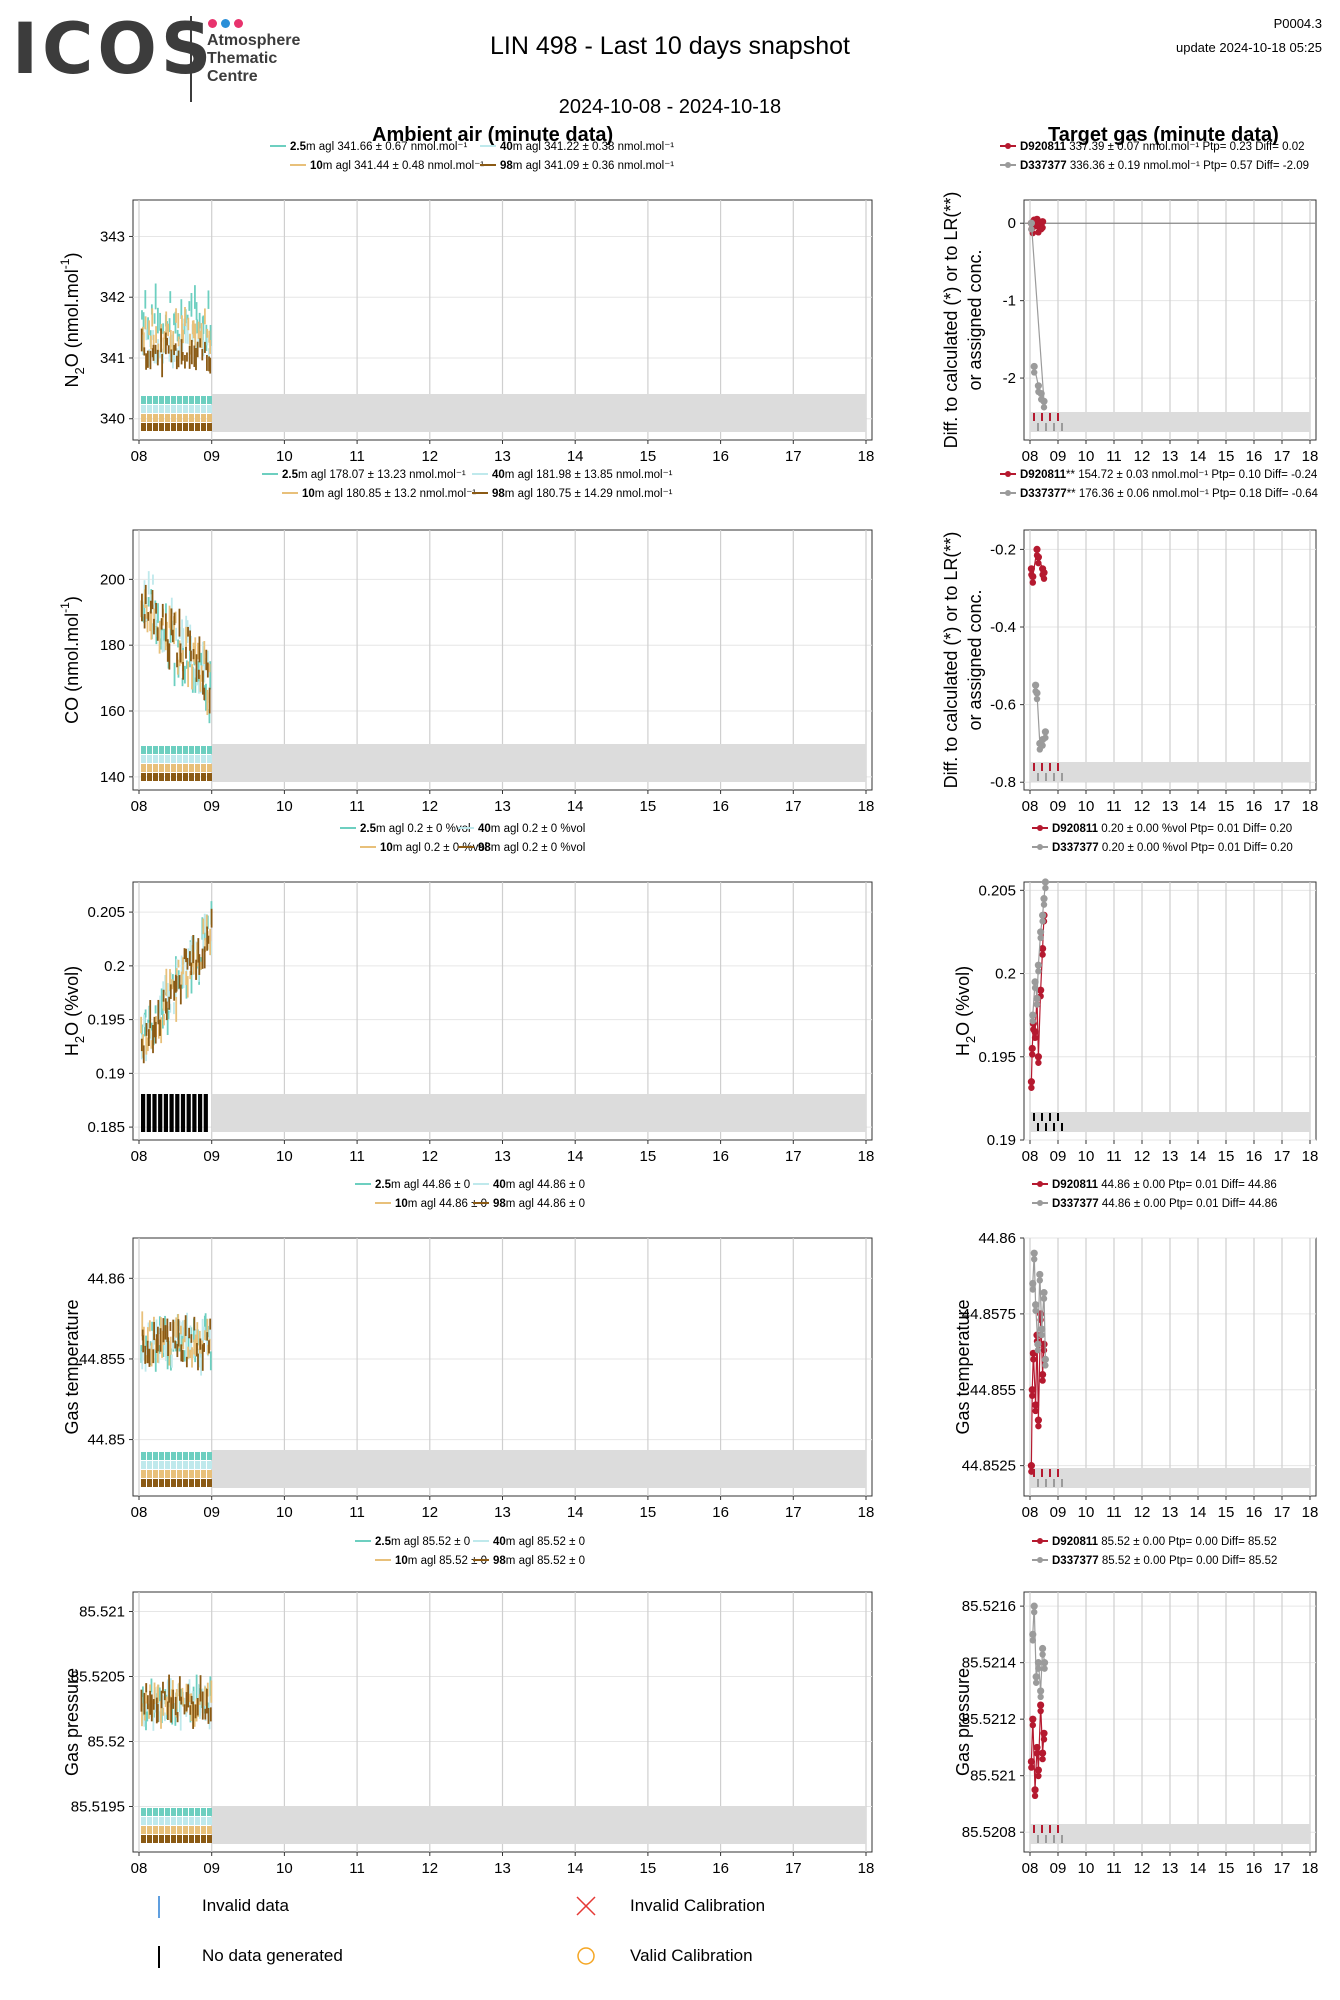 This screenshot has width=1340, height=2000. What do you see at coordinates (975, 659) in the screenshot?
I see `tgt1-ylabel-text: or assigned conc.` at bounding box center [975, 659].